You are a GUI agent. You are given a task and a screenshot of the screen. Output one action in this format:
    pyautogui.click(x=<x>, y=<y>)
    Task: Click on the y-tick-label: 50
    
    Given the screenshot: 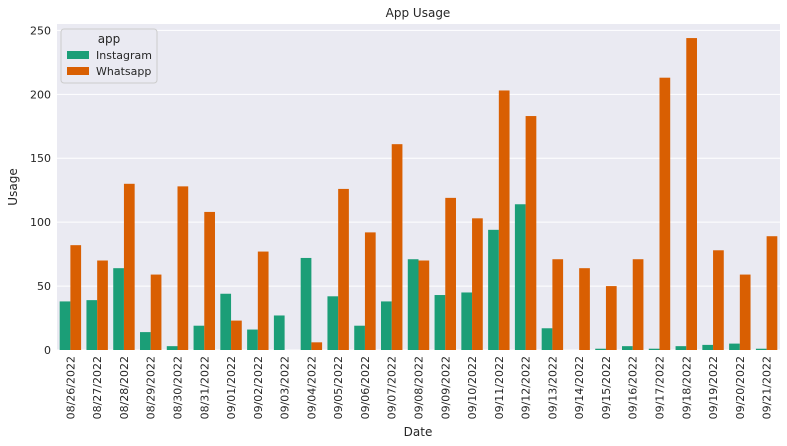 What is the action you would take?
    pyautogui.click(x=44, y=286)
    